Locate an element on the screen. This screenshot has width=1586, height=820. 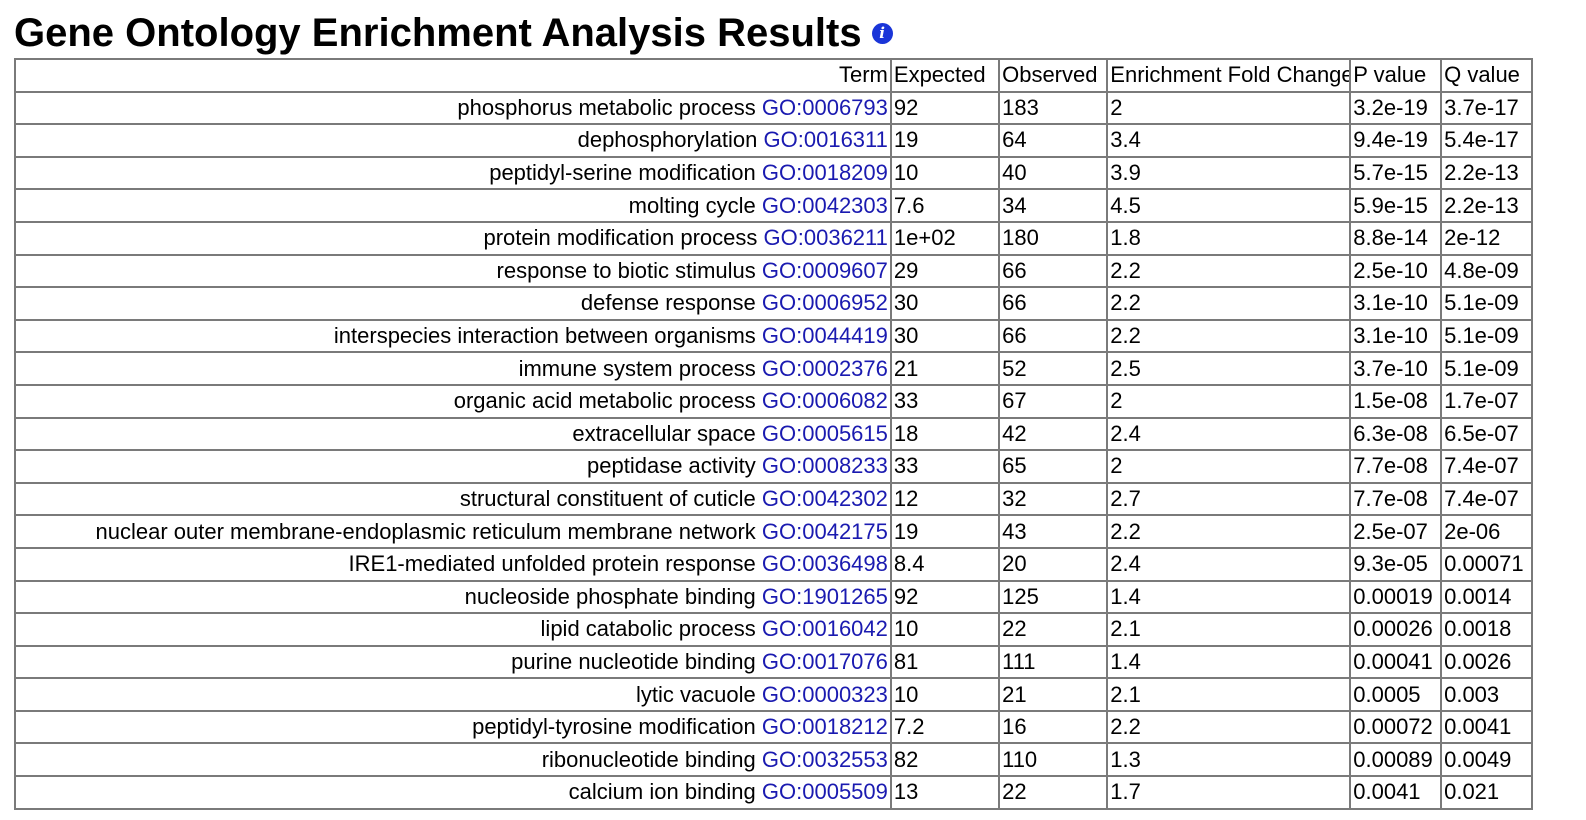
go-id-link: GO:0000323 is located at coordinates (824, 694).